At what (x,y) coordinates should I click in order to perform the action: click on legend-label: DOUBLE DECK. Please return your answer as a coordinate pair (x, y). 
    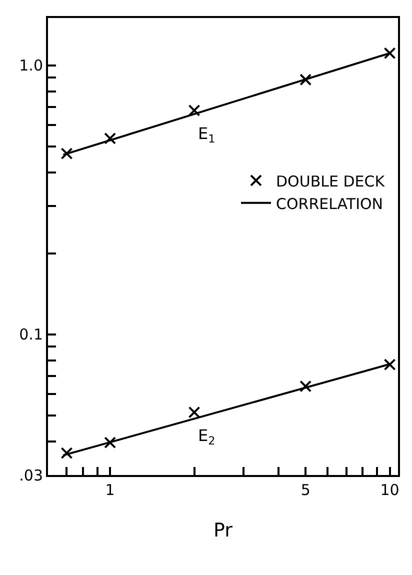
    Looking at the image, I should click on (331, 181).